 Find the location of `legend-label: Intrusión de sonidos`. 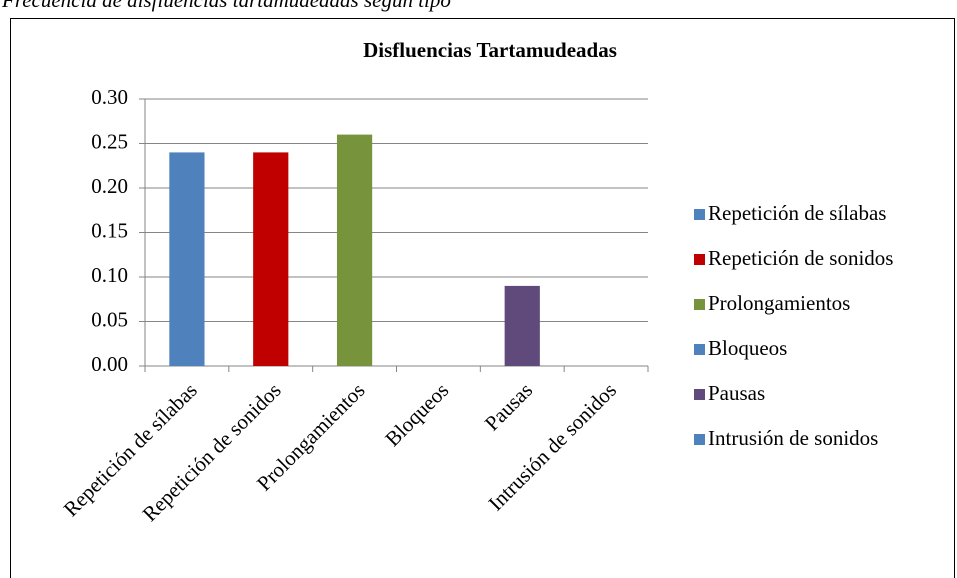

legend-label: Intrusión de sonidos is located at coordinates (793, 438).